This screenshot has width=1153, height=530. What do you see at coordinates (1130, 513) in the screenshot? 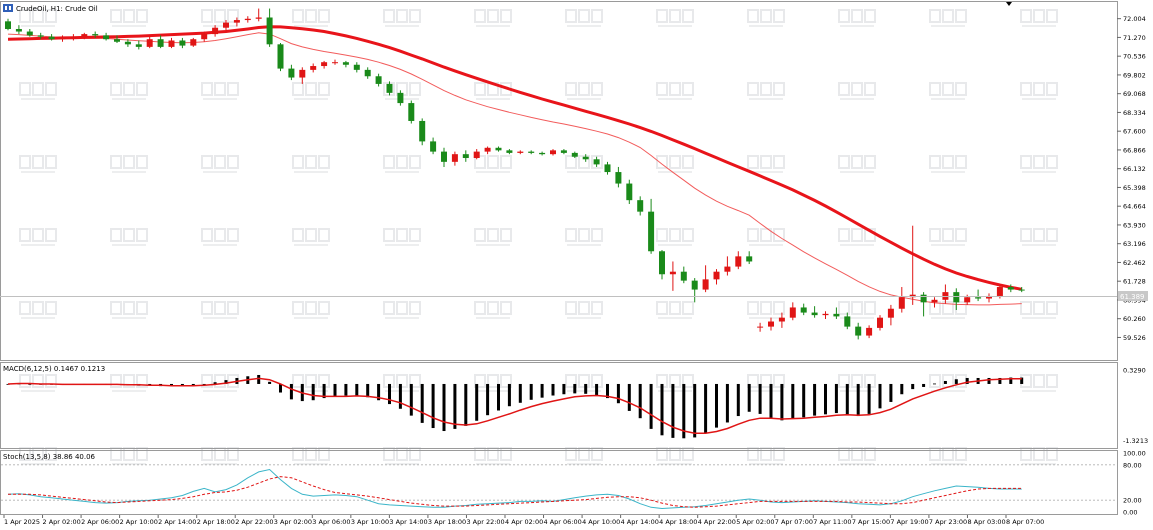
I see `stoch-tick-label: 0.00` at bounding box center [1130, 513].